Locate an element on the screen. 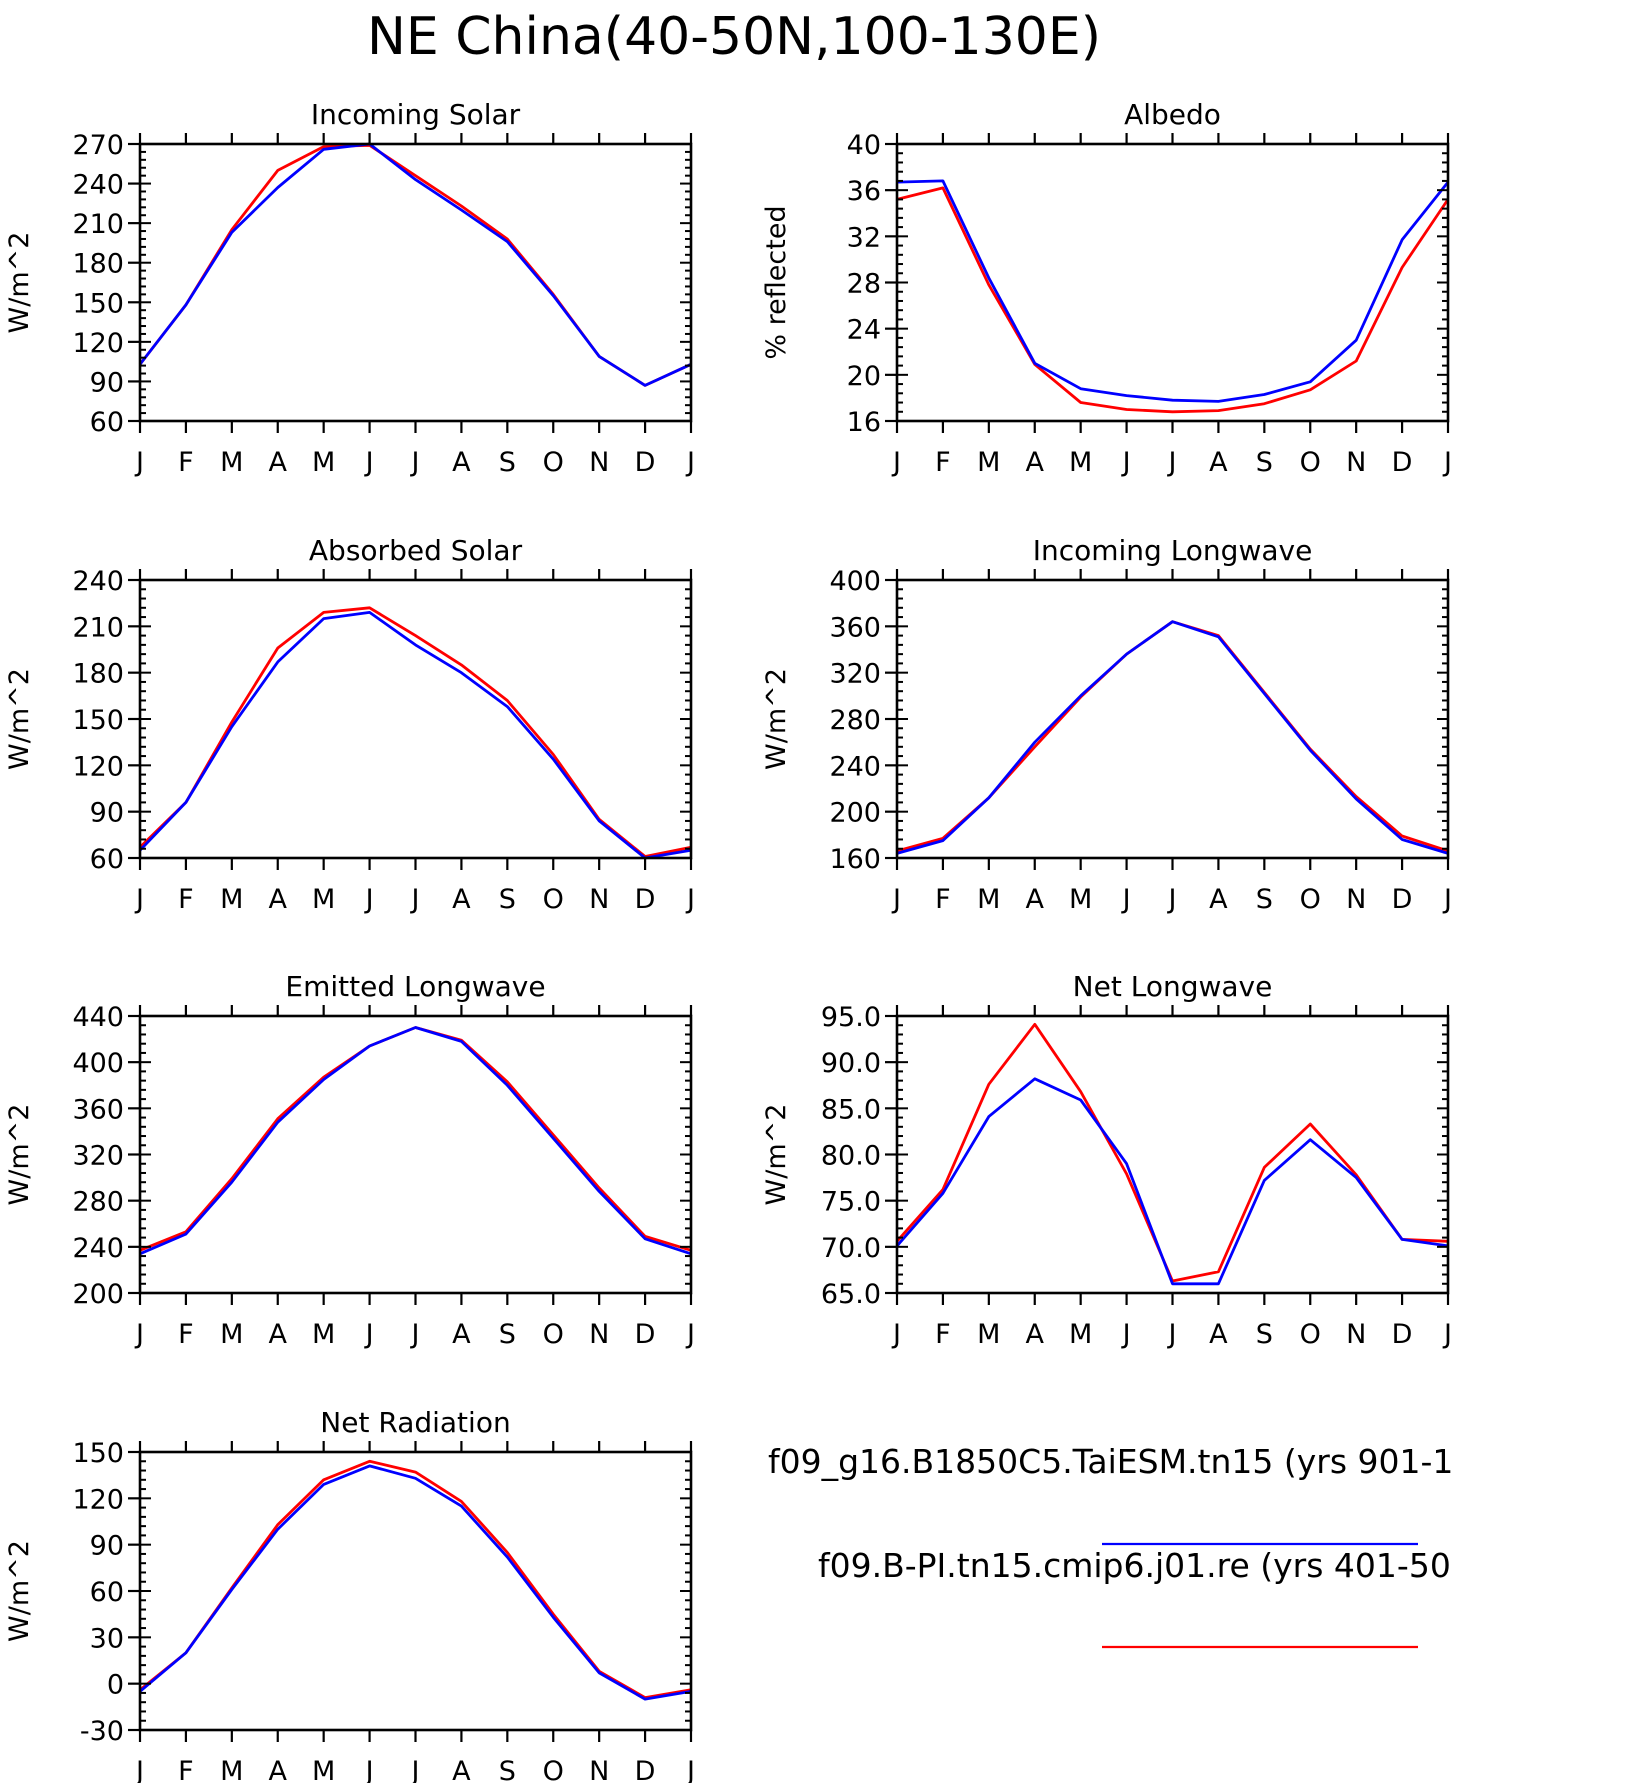  y-tick-label: 75.0 is located at coordinates (851, 1202).